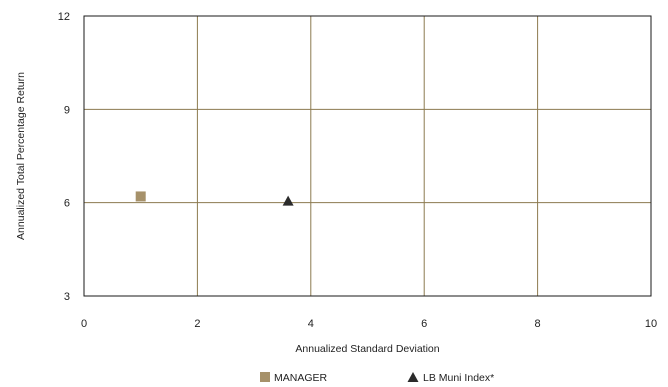 This screenshot has width=668, height=387. Describe the element at coordinates (21, 156) in the screenshot. I see `y-axis-label: Annualized Total Percentage Return` at that location.